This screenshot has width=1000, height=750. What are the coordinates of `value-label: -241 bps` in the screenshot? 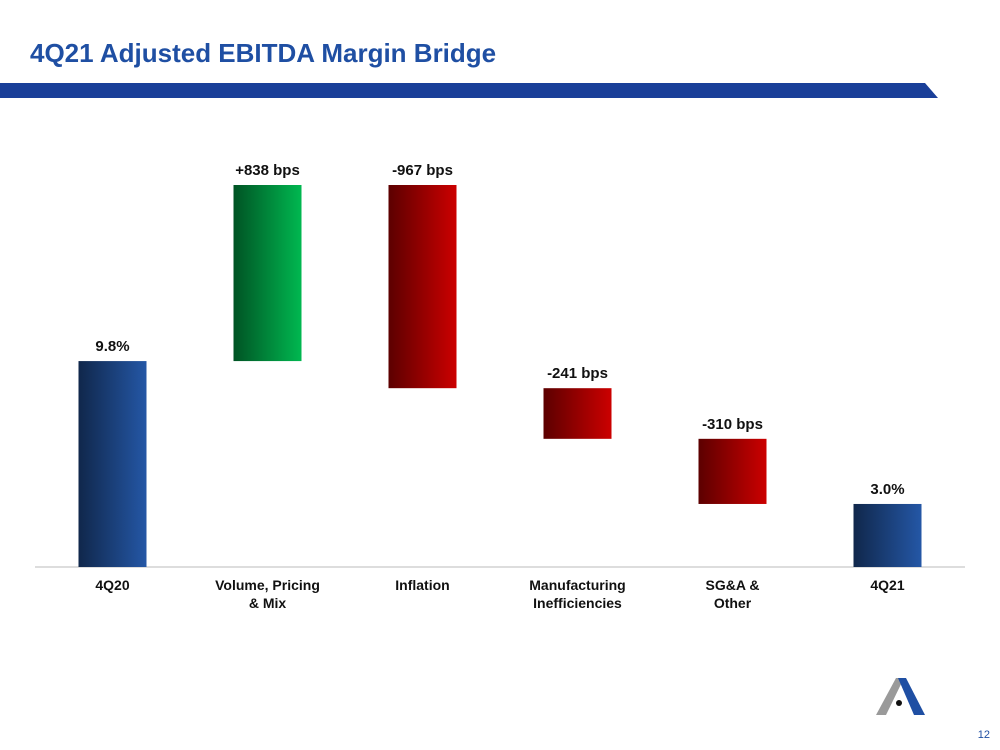 It's located at (577, 373).